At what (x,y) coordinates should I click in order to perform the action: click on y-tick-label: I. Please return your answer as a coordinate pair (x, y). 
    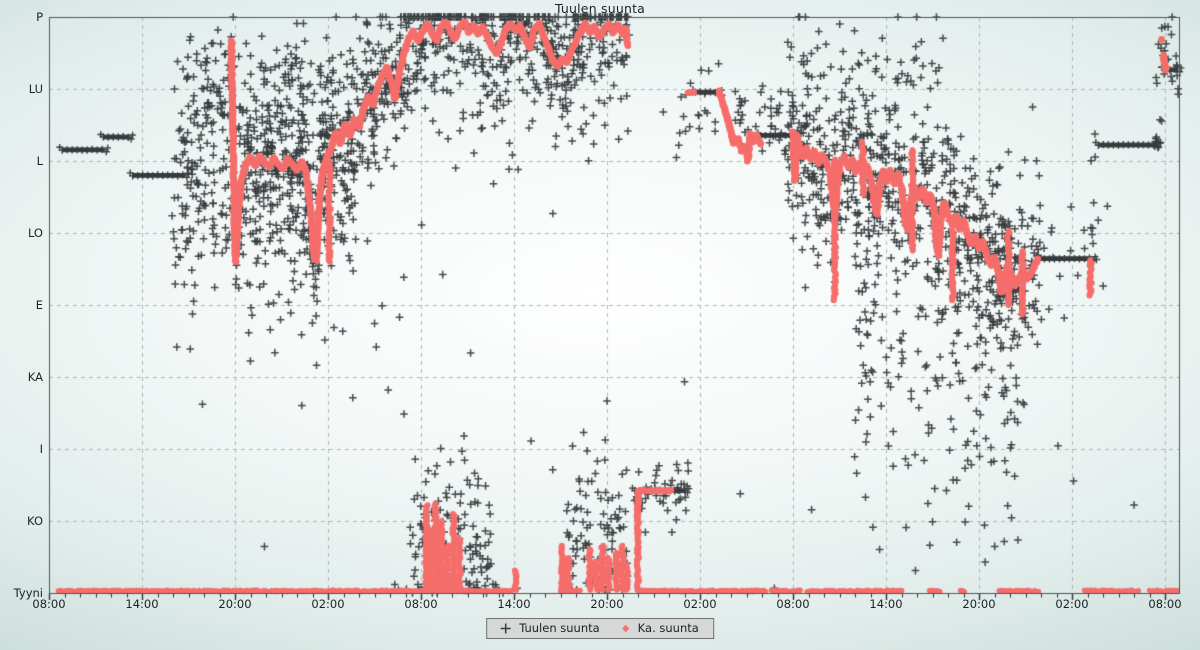
    Looking at the image, I should click on (41, 449).